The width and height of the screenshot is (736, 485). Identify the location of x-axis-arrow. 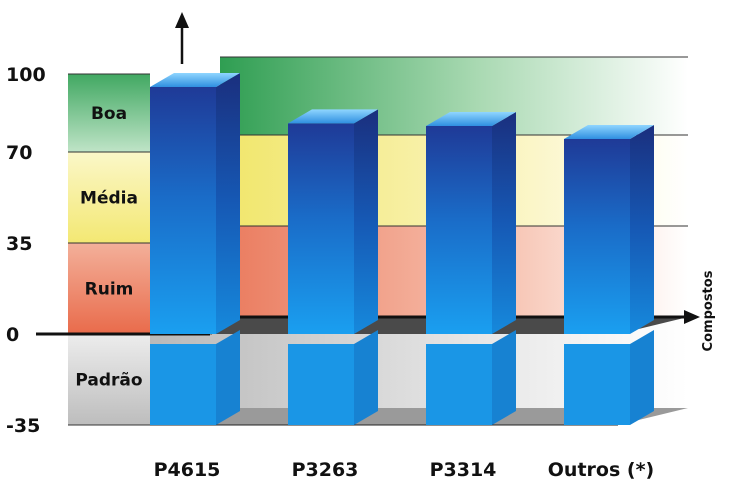
(692, 317).